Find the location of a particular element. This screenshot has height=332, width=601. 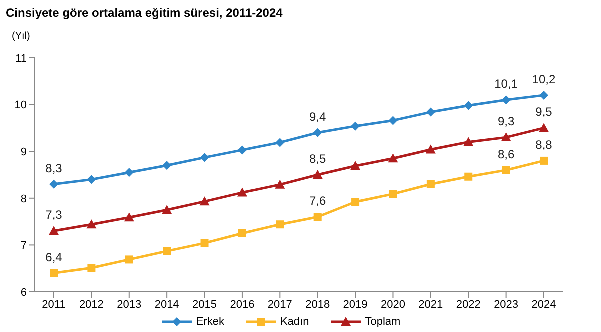

legend-label: Erkek is located at coordinates (209, 322).